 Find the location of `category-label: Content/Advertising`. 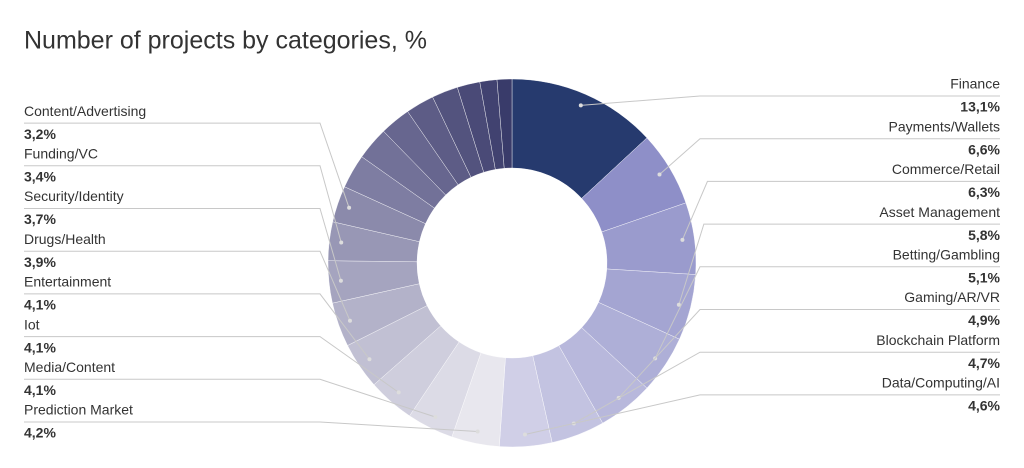

category-label: Content/Advertising is located at coordinates (85, 111).